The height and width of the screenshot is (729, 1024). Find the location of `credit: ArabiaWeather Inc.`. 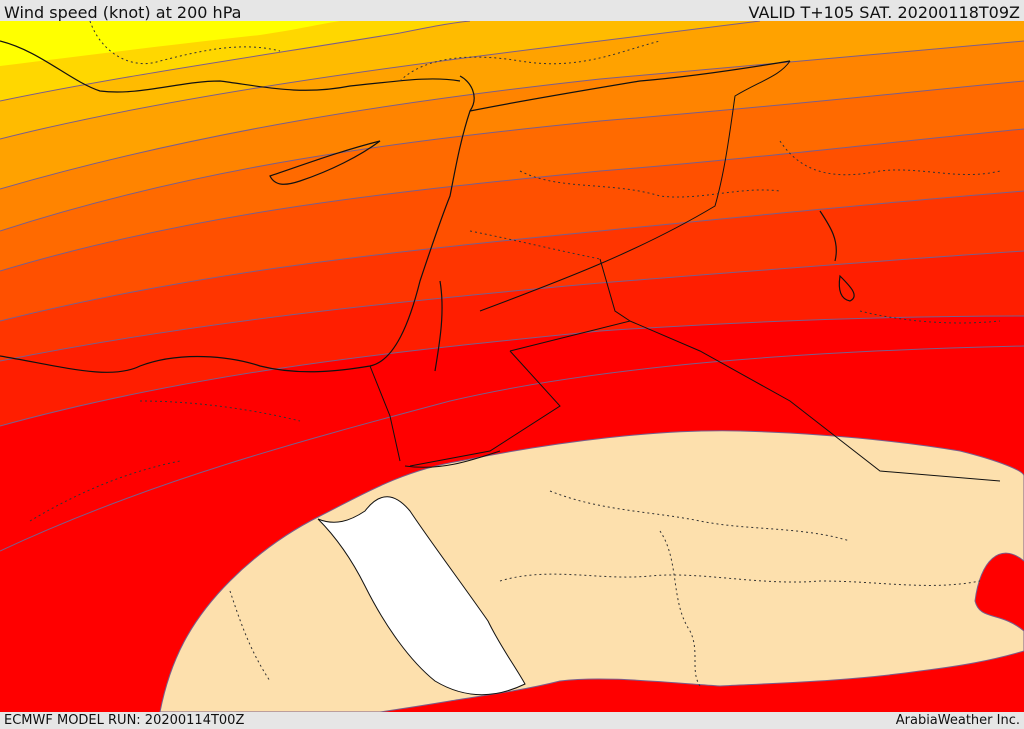

credit: ArabiaWeather Inc. is located at coordinates (957, 720).